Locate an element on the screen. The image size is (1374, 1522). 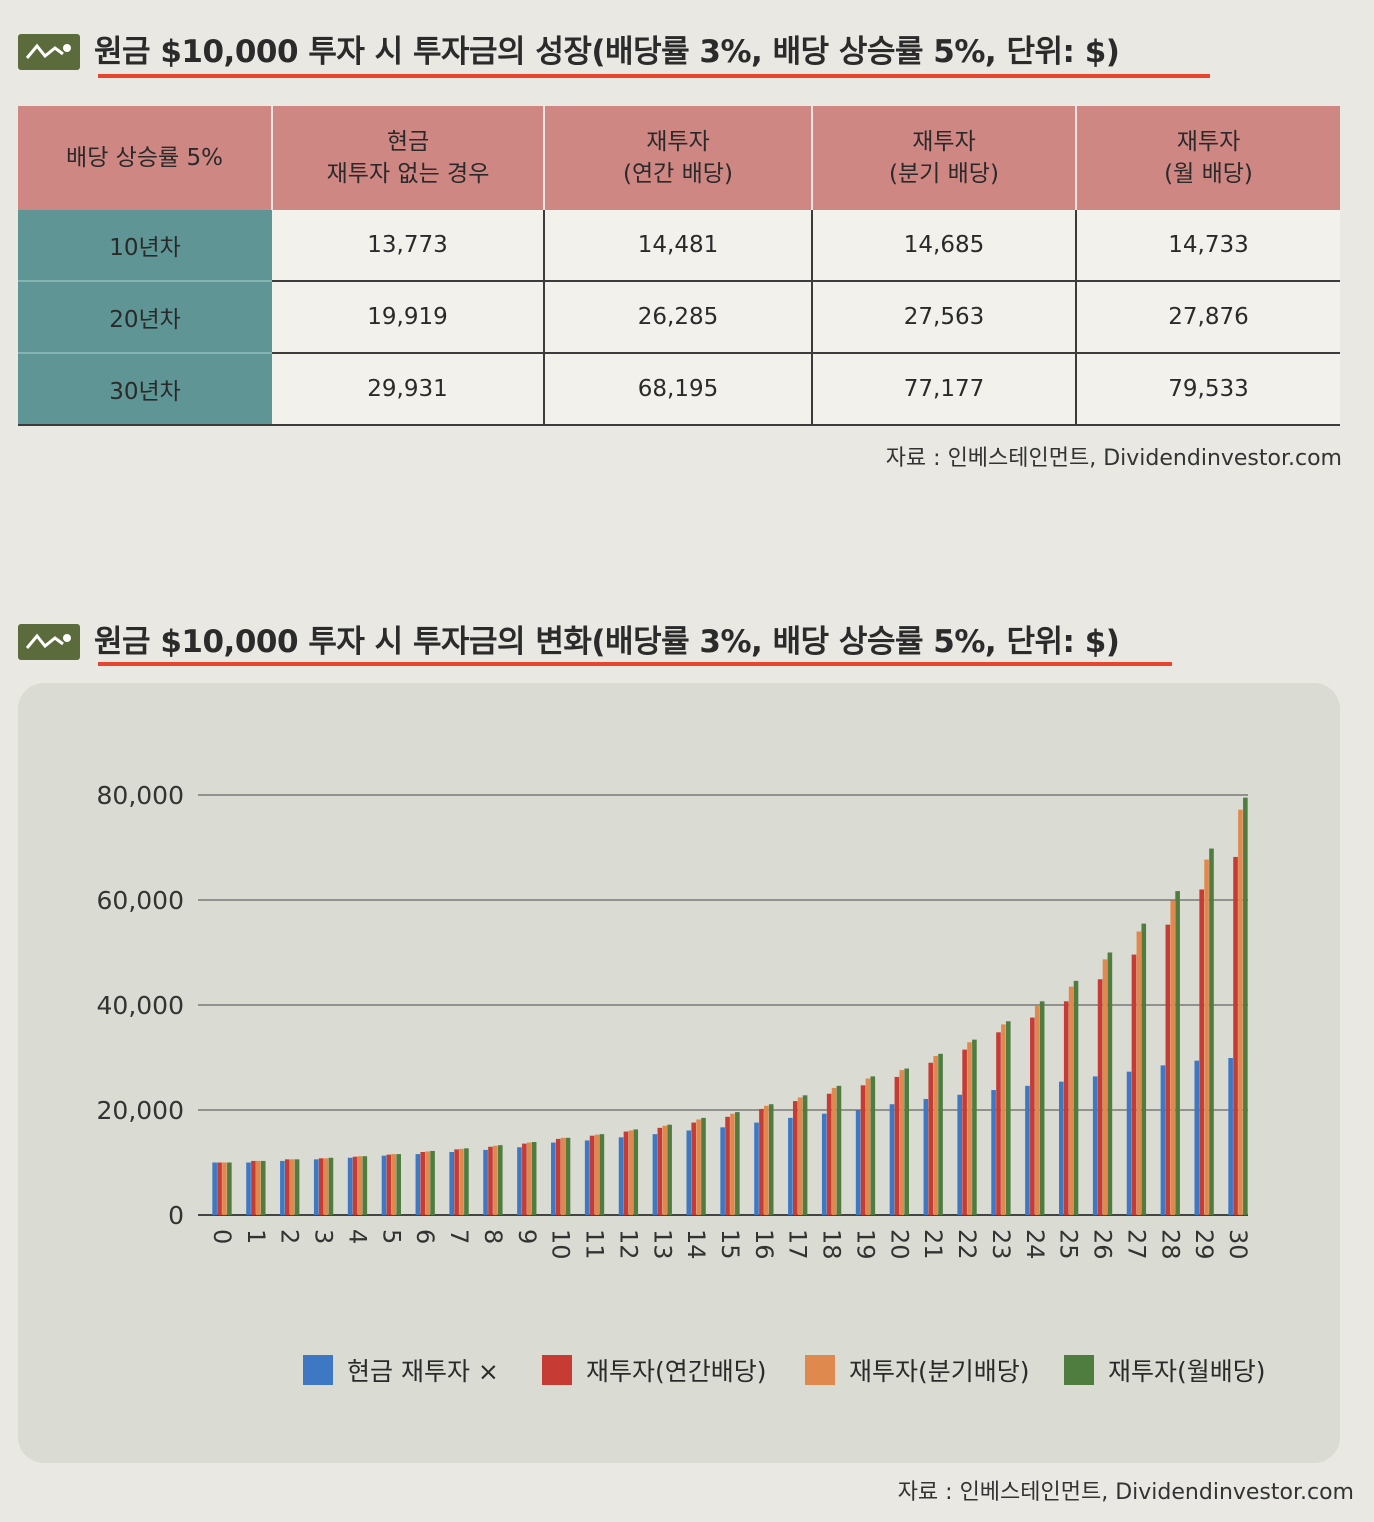
table-source: 자료 : 인베스테인먼트, Dividendinvestor.com is located at coordinates (1113, 458).